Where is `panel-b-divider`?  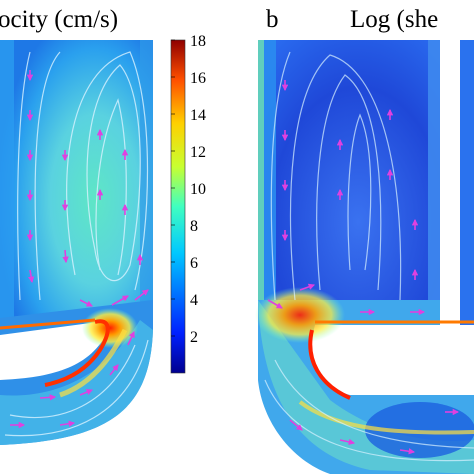 panel-b-divider is located at coordinates (392, 360).